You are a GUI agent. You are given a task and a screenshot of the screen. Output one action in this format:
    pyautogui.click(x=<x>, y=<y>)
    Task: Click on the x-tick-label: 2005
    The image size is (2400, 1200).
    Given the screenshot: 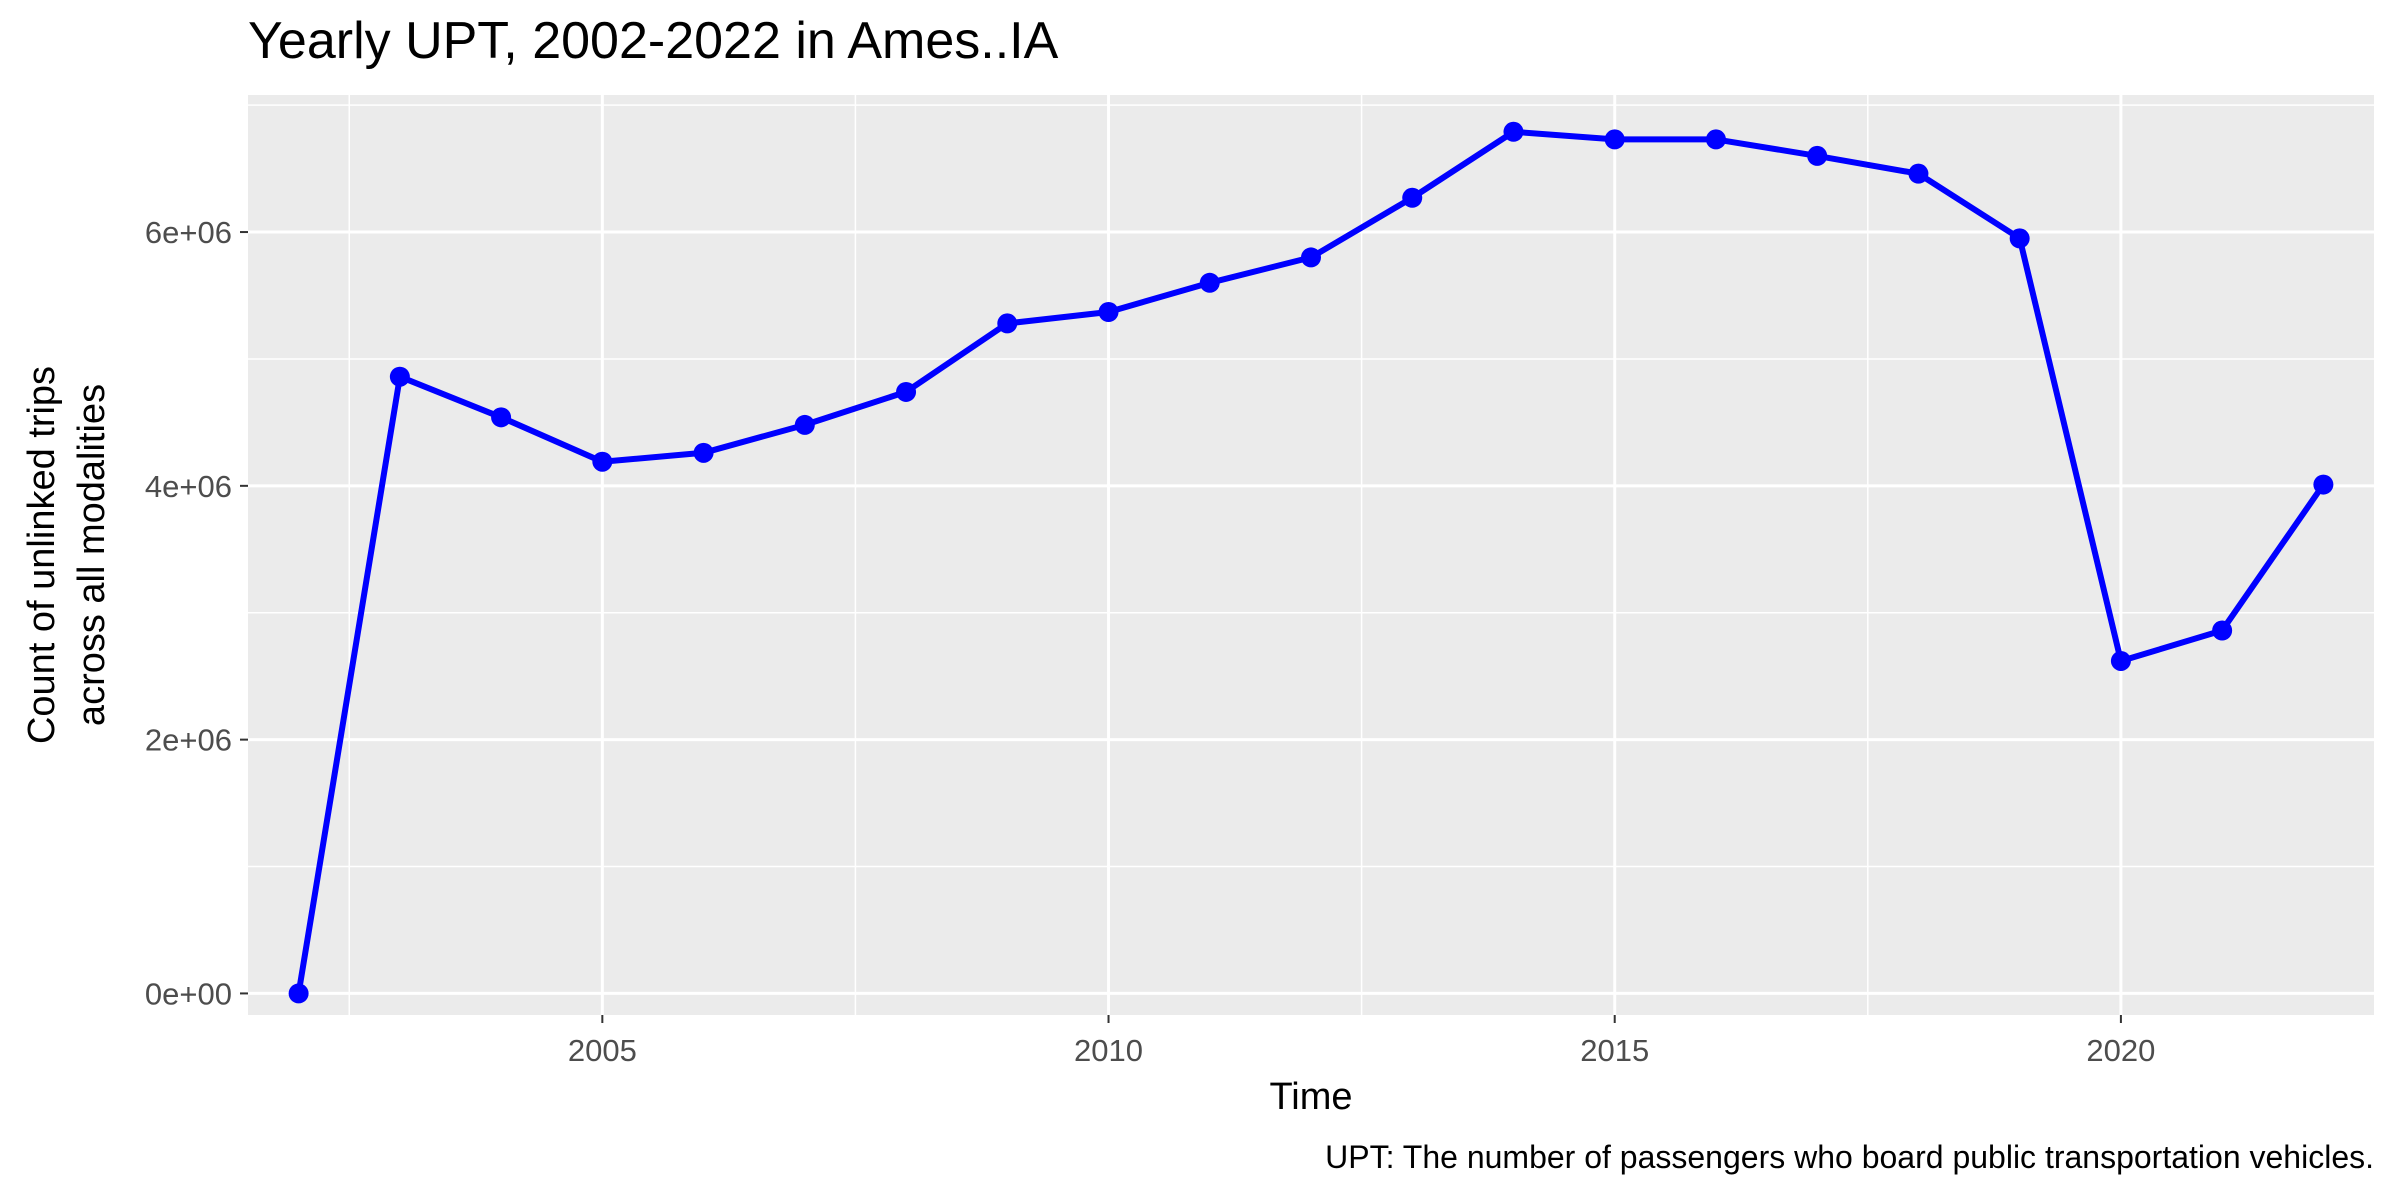 What is the action you would take?
    pyautogui.click(x=602, y=1050)
    